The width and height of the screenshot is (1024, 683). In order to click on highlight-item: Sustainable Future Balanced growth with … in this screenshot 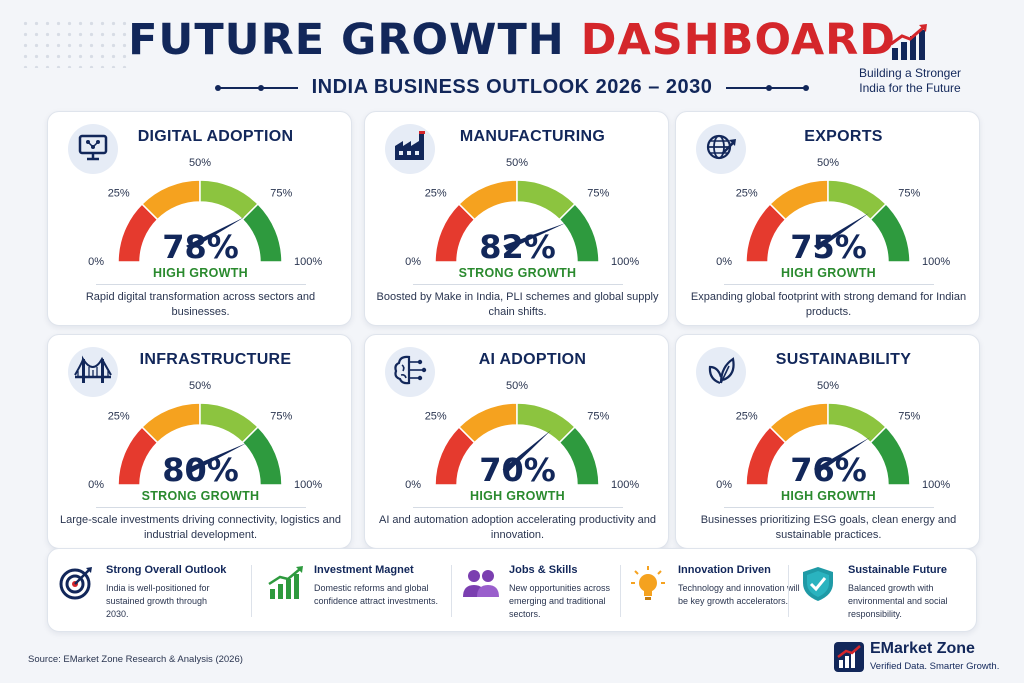, I will do `click(884, 591)`.